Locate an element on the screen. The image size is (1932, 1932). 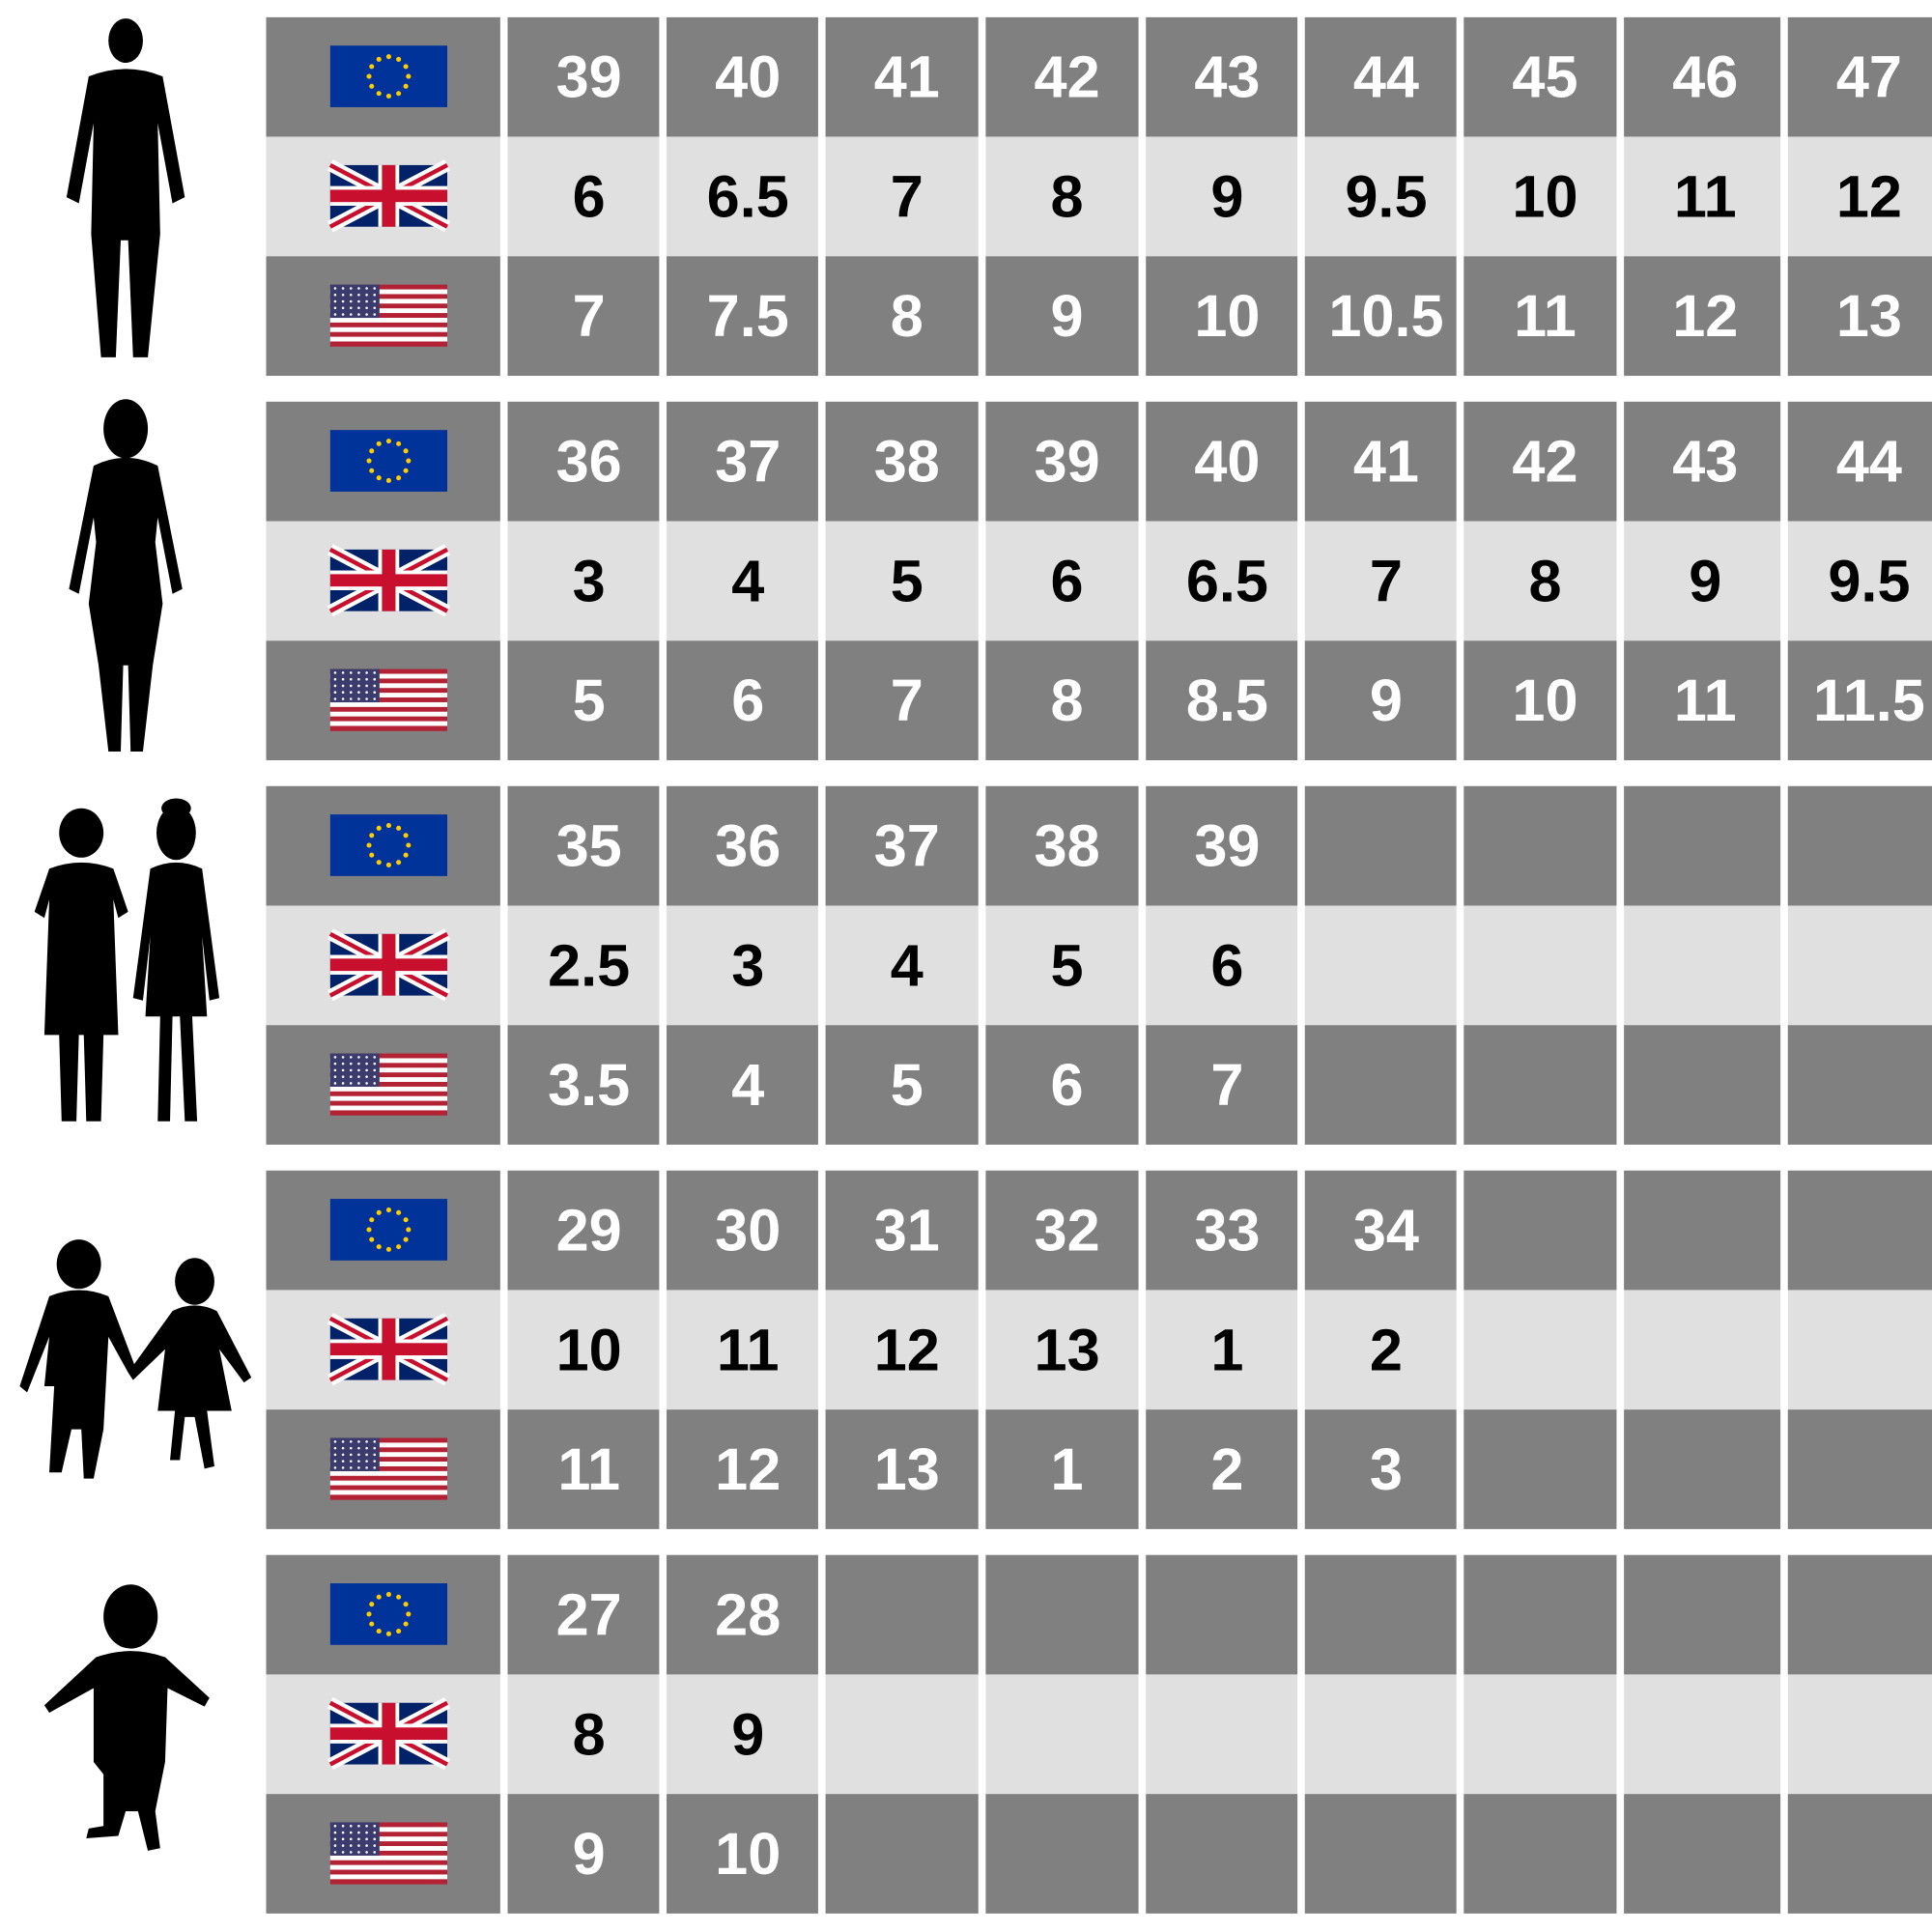
size-value: 33 is located at coordinates (1227, 1231).